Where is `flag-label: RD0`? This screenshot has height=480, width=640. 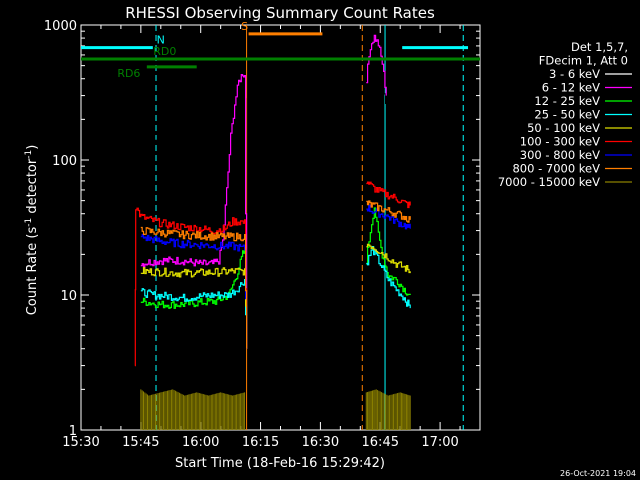 flag-label: RD0 is located at coordinates (164, 51).